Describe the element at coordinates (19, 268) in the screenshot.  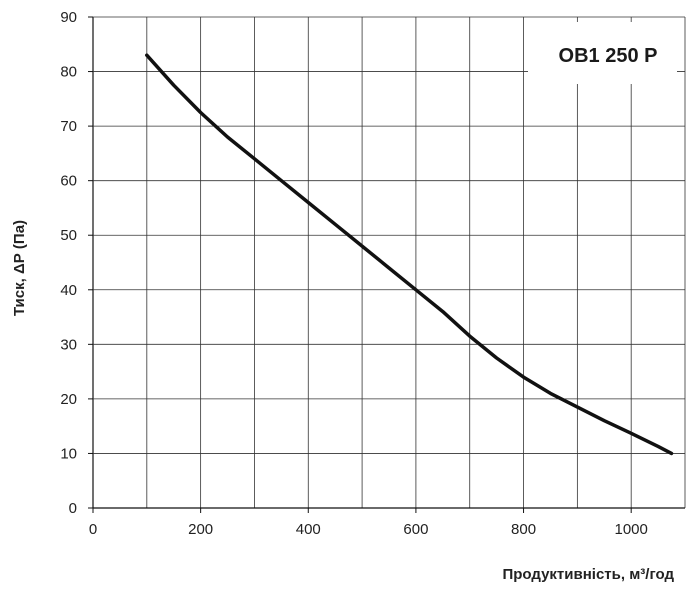
I see `y-axis-label: Тиск, ΔР (Па)` at that location.